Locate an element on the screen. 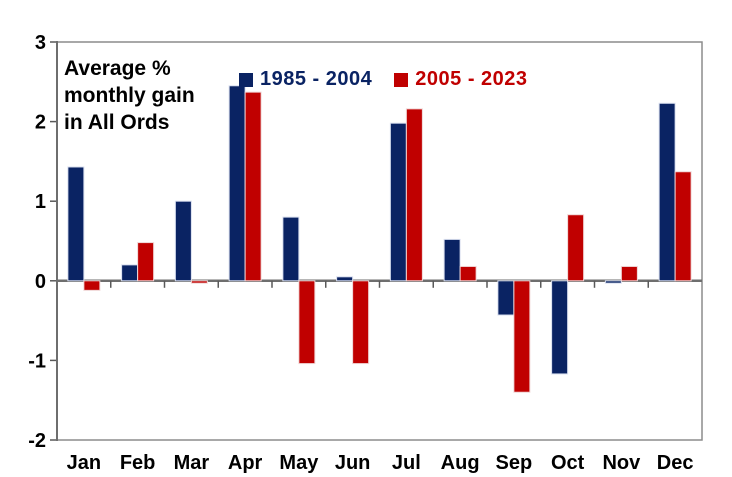  bar-1985-2004-Dec is located at coordinates (667, 192).